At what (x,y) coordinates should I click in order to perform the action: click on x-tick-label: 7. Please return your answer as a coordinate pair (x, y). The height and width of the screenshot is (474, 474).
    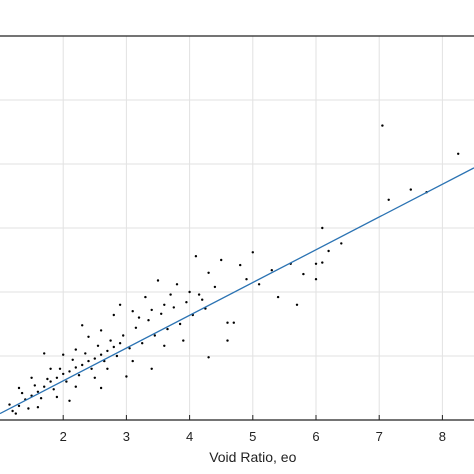
    Looking at the image, I should click on (379, 436).